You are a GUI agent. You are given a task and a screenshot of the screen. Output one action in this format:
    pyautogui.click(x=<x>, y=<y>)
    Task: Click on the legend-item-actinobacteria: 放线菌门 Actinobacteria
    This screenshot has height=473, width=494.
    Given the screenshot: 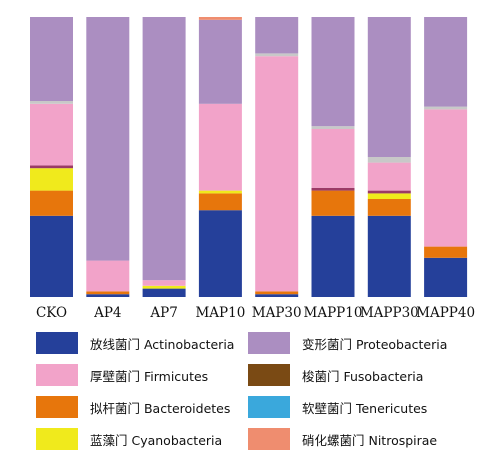 What is the action you would take?
    pyautogui.click(x=135, y=343)
    